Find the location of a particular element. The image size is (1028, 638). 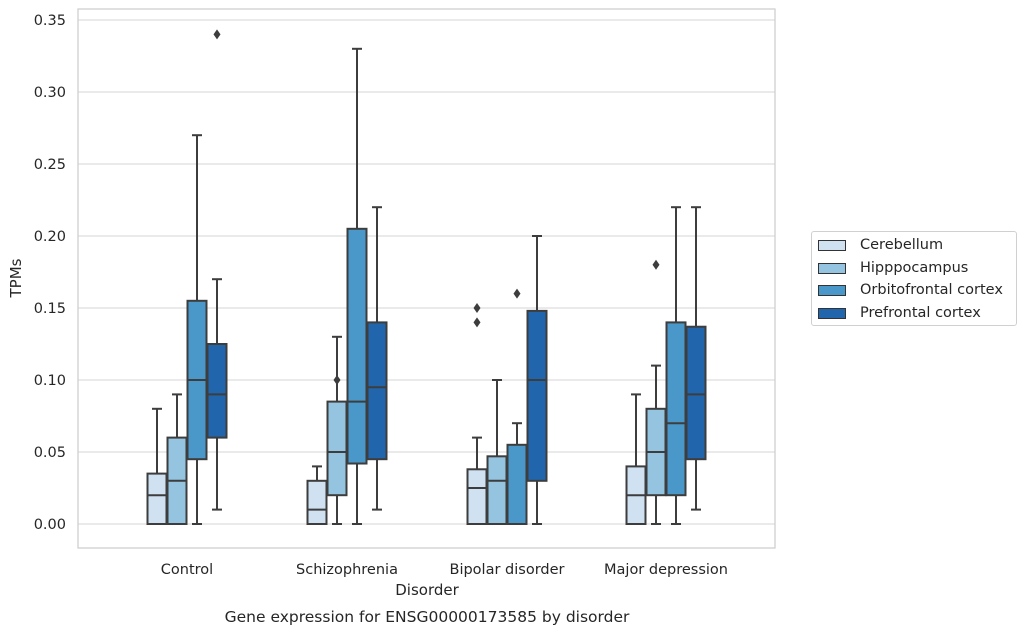

legend-label: Prefrontal cortex is located at coordinates (920, 313).